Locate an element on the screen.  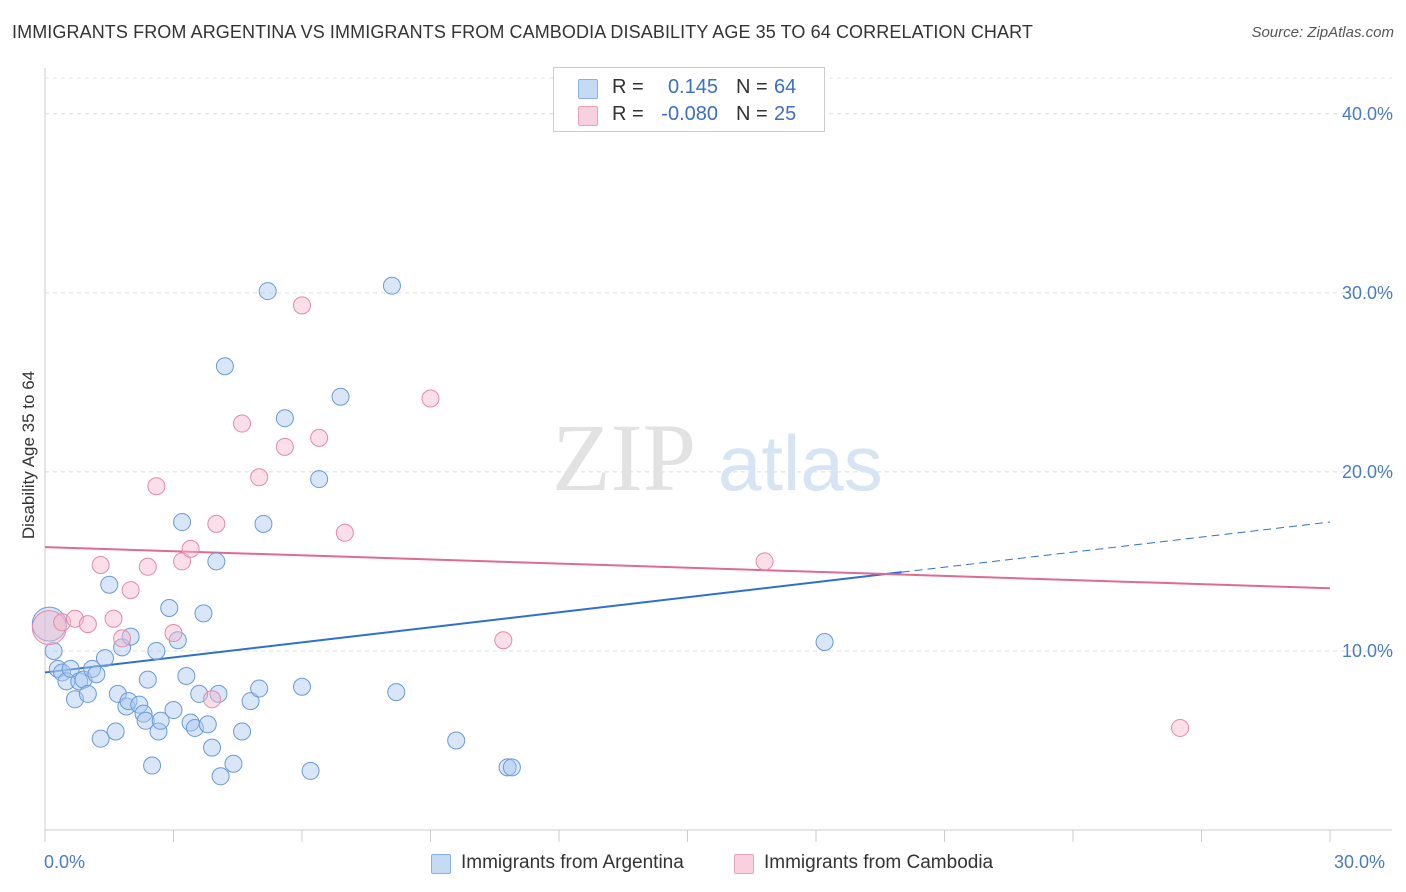
correlation-legend: R = 0.145 N = 64 R = -0.080 N = 25 is located at coordinates (689, 99).